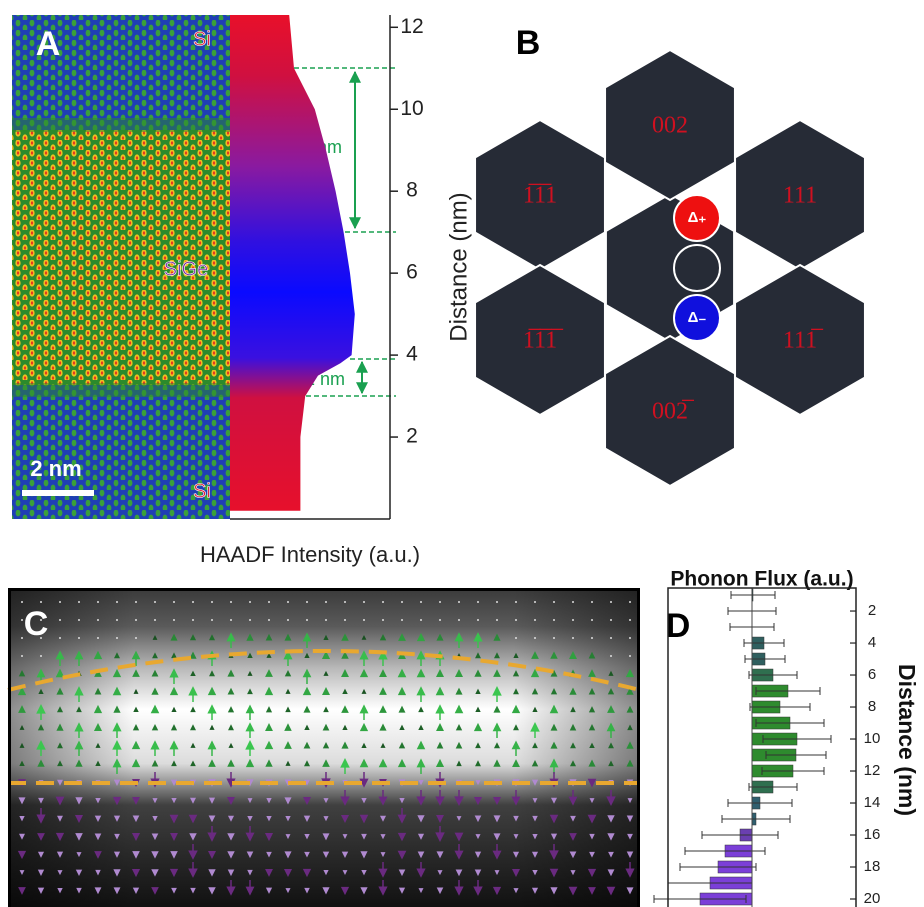 The image size is (924, 907). Describe the element at coordinates (412, 354) in the screenshot. I see `y-tick-label: 4` at that location.